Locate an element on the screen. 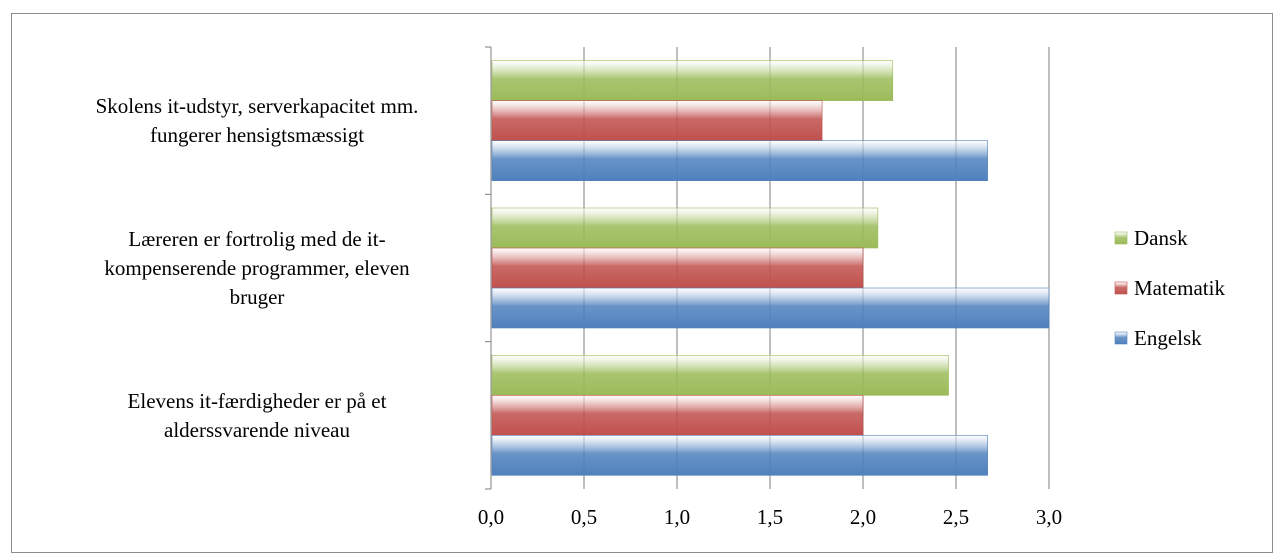 The image size is (1285, 553). category-label: alderssvarende niveau is located at coordinates (257, 430).